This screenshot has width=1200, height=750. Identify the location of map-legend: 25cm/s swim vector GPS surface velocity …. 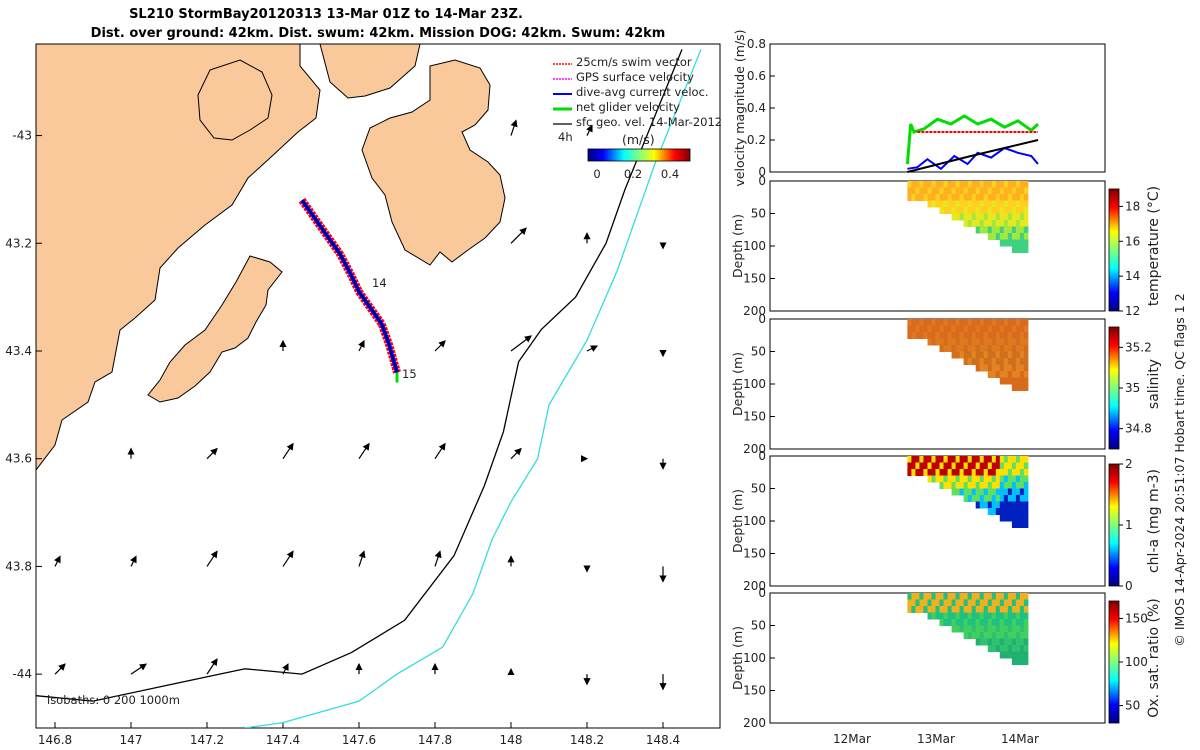
(637, 118).